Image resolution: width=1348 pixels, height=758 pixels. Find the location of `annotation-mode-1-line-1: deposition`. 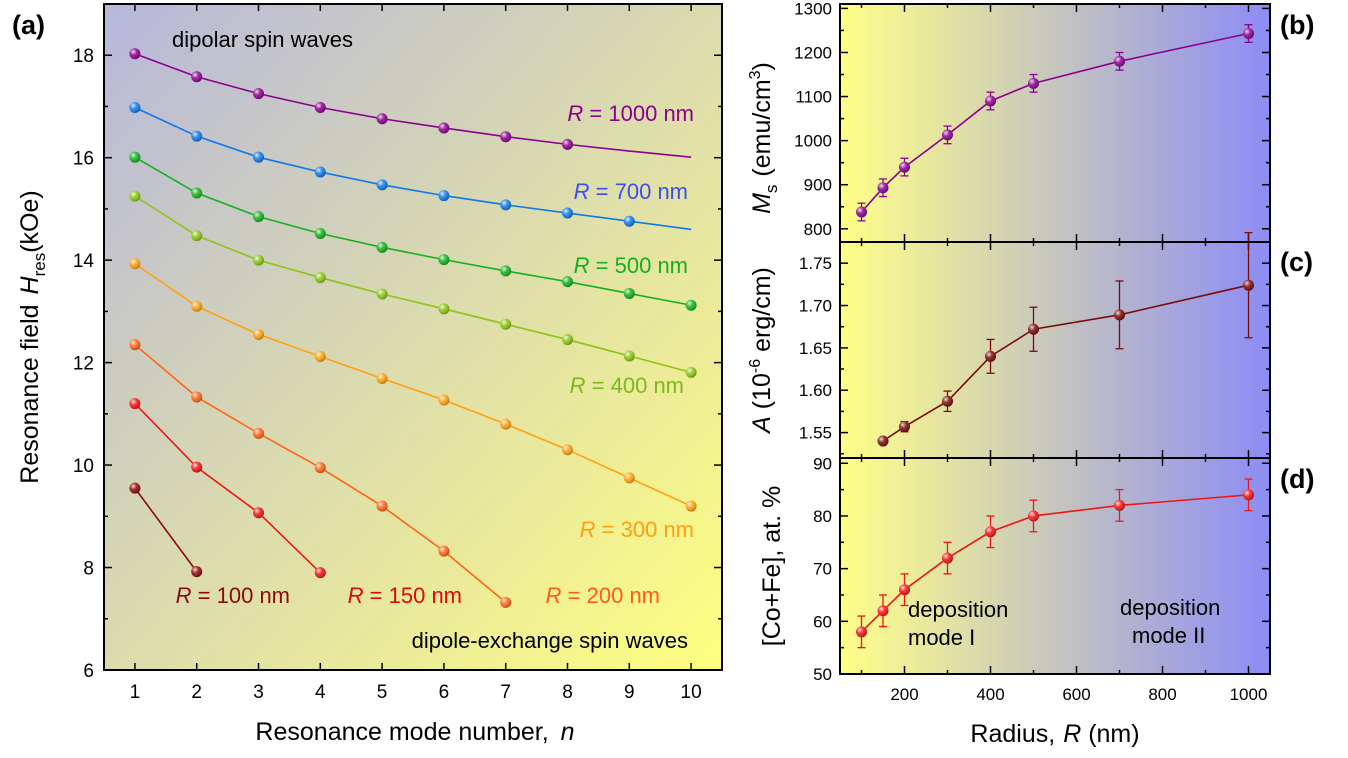

annotation-mode-1-line-1: deposition is located at coordinates (958, 609).